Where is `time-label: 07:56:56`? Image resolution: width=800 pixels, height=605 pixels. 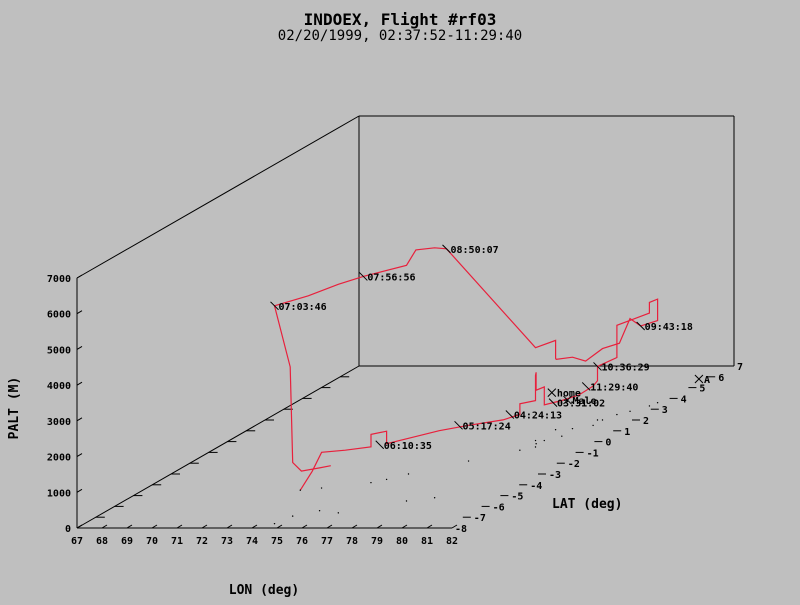
time-label: 07:56:56 is located at coordinates (391, 277).